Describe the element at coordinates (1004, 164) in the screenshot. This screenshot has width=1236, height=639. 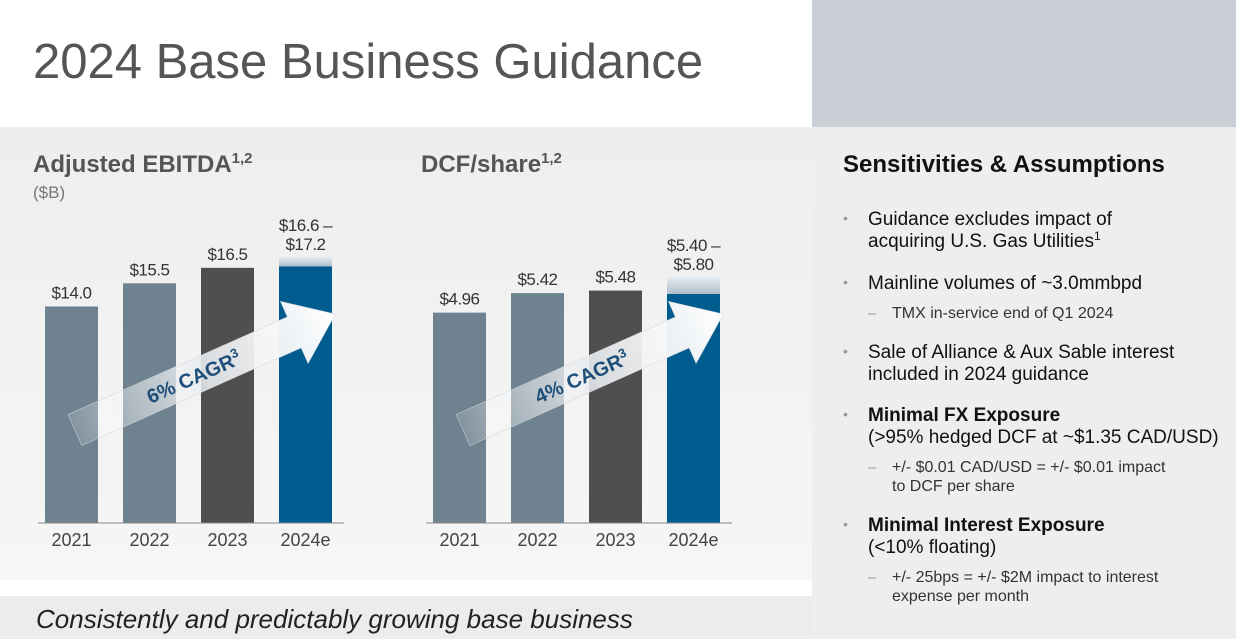
I see `side-heading: Sensitivities & Assumptions` at that location.